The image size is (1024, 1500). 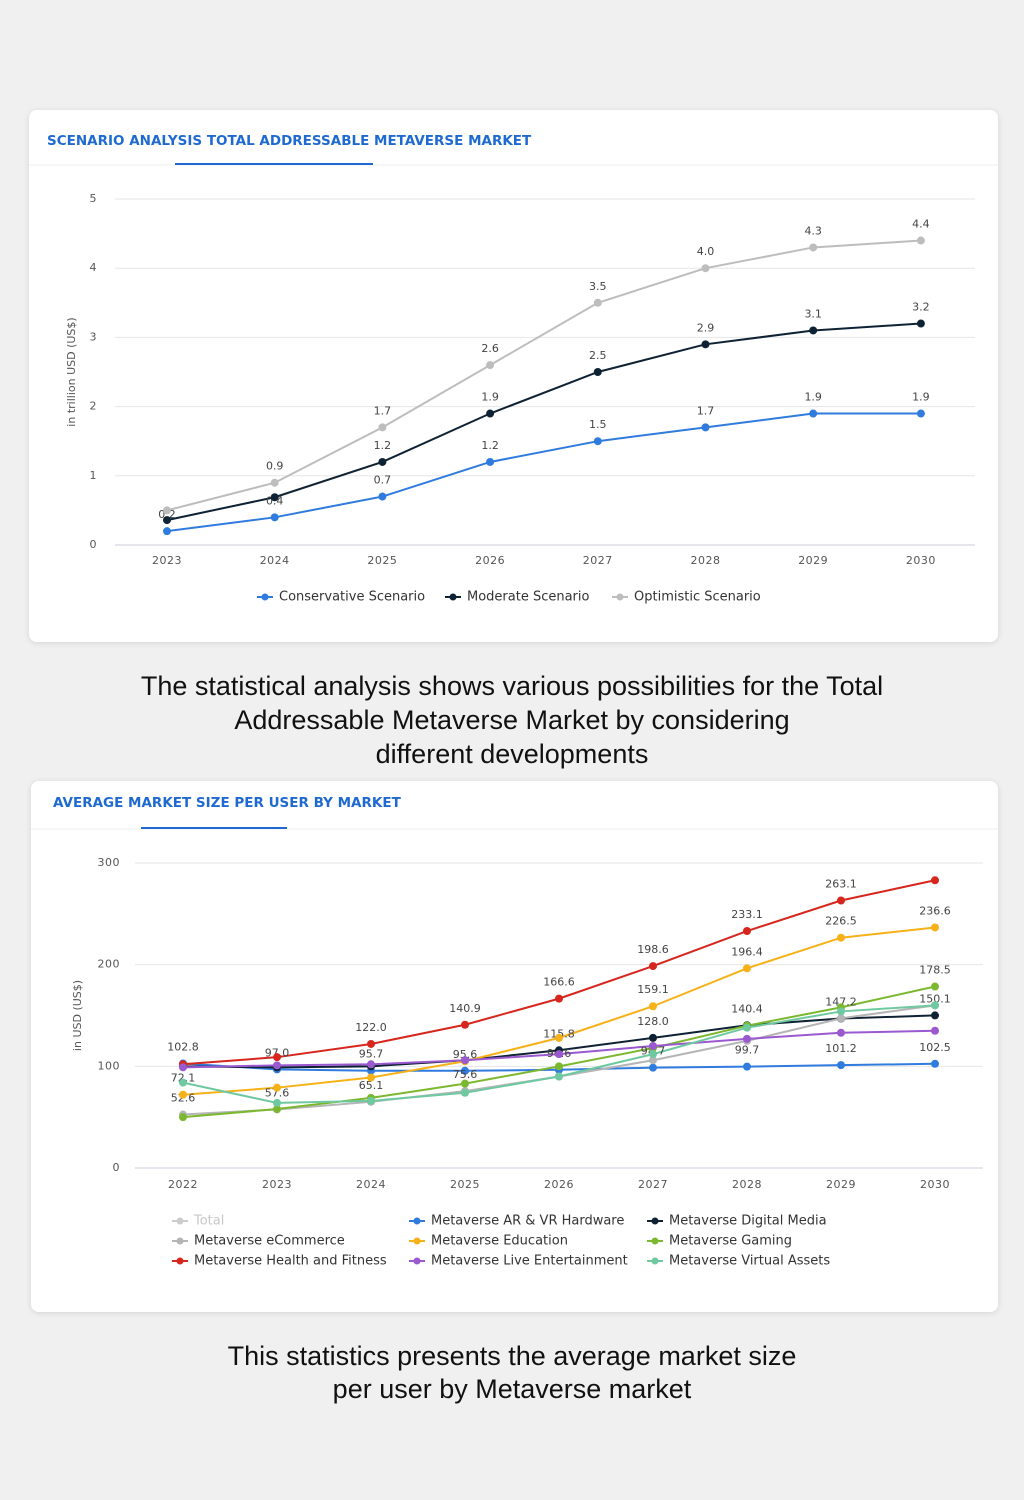 What do you see at coordinates (383, 480) in the screenshot?
I see `data-label: 0.7` at bounding box center [383, 480].